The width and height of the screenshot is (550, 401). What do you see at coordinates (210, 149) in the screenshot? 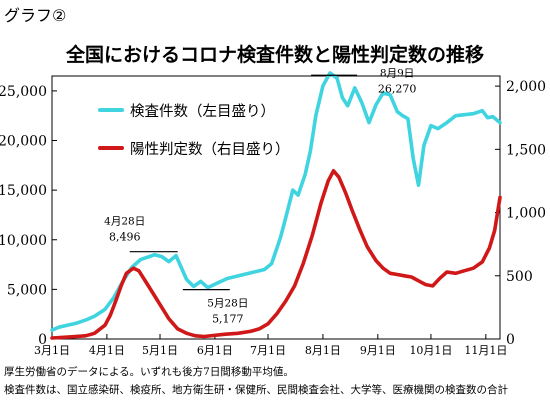
I see `legend-label-positives: 陽性判定数（右目盛り）` at bounding box center [210, 149].